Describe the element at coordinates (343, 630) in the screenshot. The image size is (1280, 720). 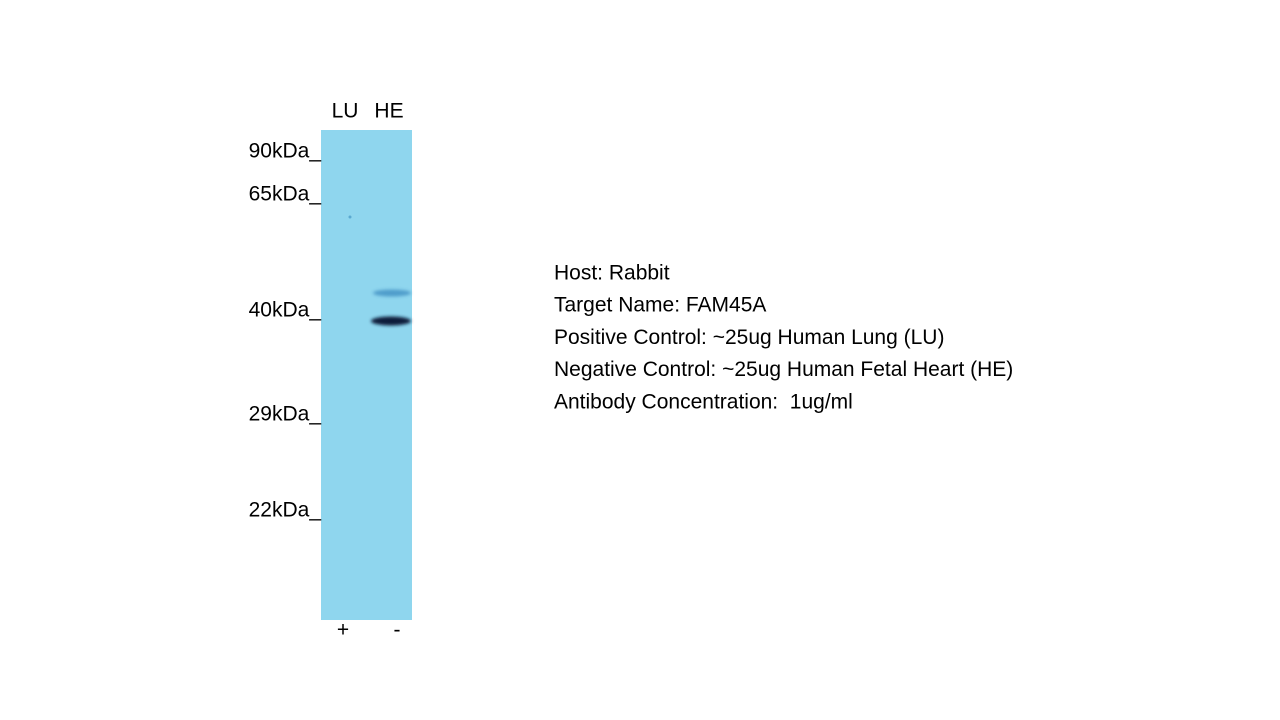
I see `lane-sign: +` at that location.